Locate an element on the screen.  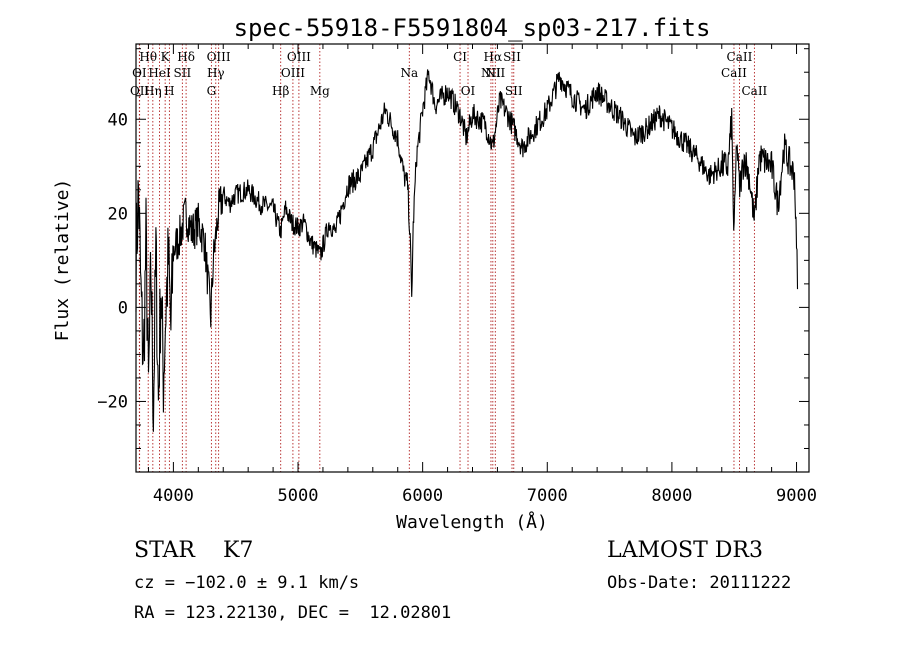
x-tick-label: 6000 is located at coordinates (422, 496).